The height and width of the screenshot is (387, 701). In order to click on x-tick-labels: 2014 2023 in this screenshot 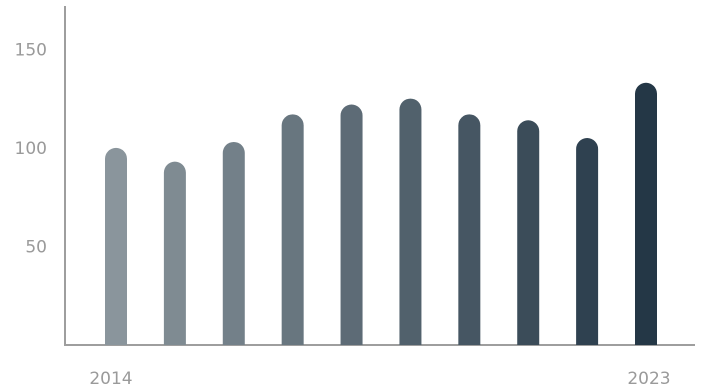, I will do `click(379, 378)`.